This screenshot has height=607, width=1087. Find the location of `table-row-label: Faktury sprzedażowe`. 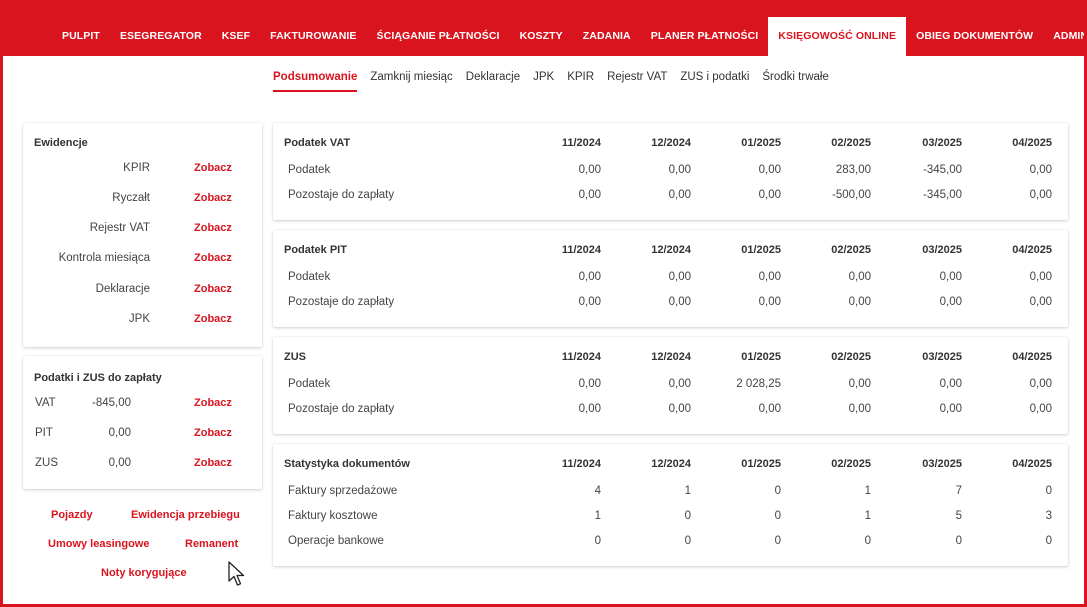

table-row-label: Faktury sprzedażowe is located at coordinates (343, 491).